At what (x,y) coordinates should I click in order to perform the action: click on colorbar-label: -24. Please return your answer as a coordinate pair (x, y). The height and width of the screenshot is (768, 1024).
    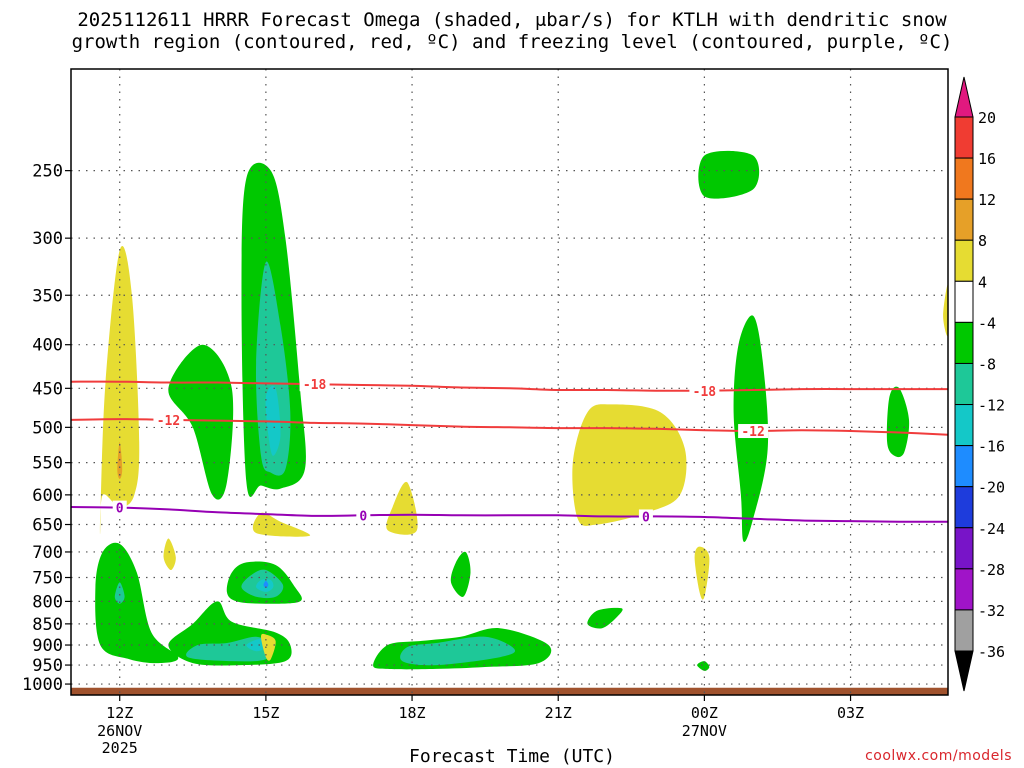
    Looking at the image, I should click on (991, 529).